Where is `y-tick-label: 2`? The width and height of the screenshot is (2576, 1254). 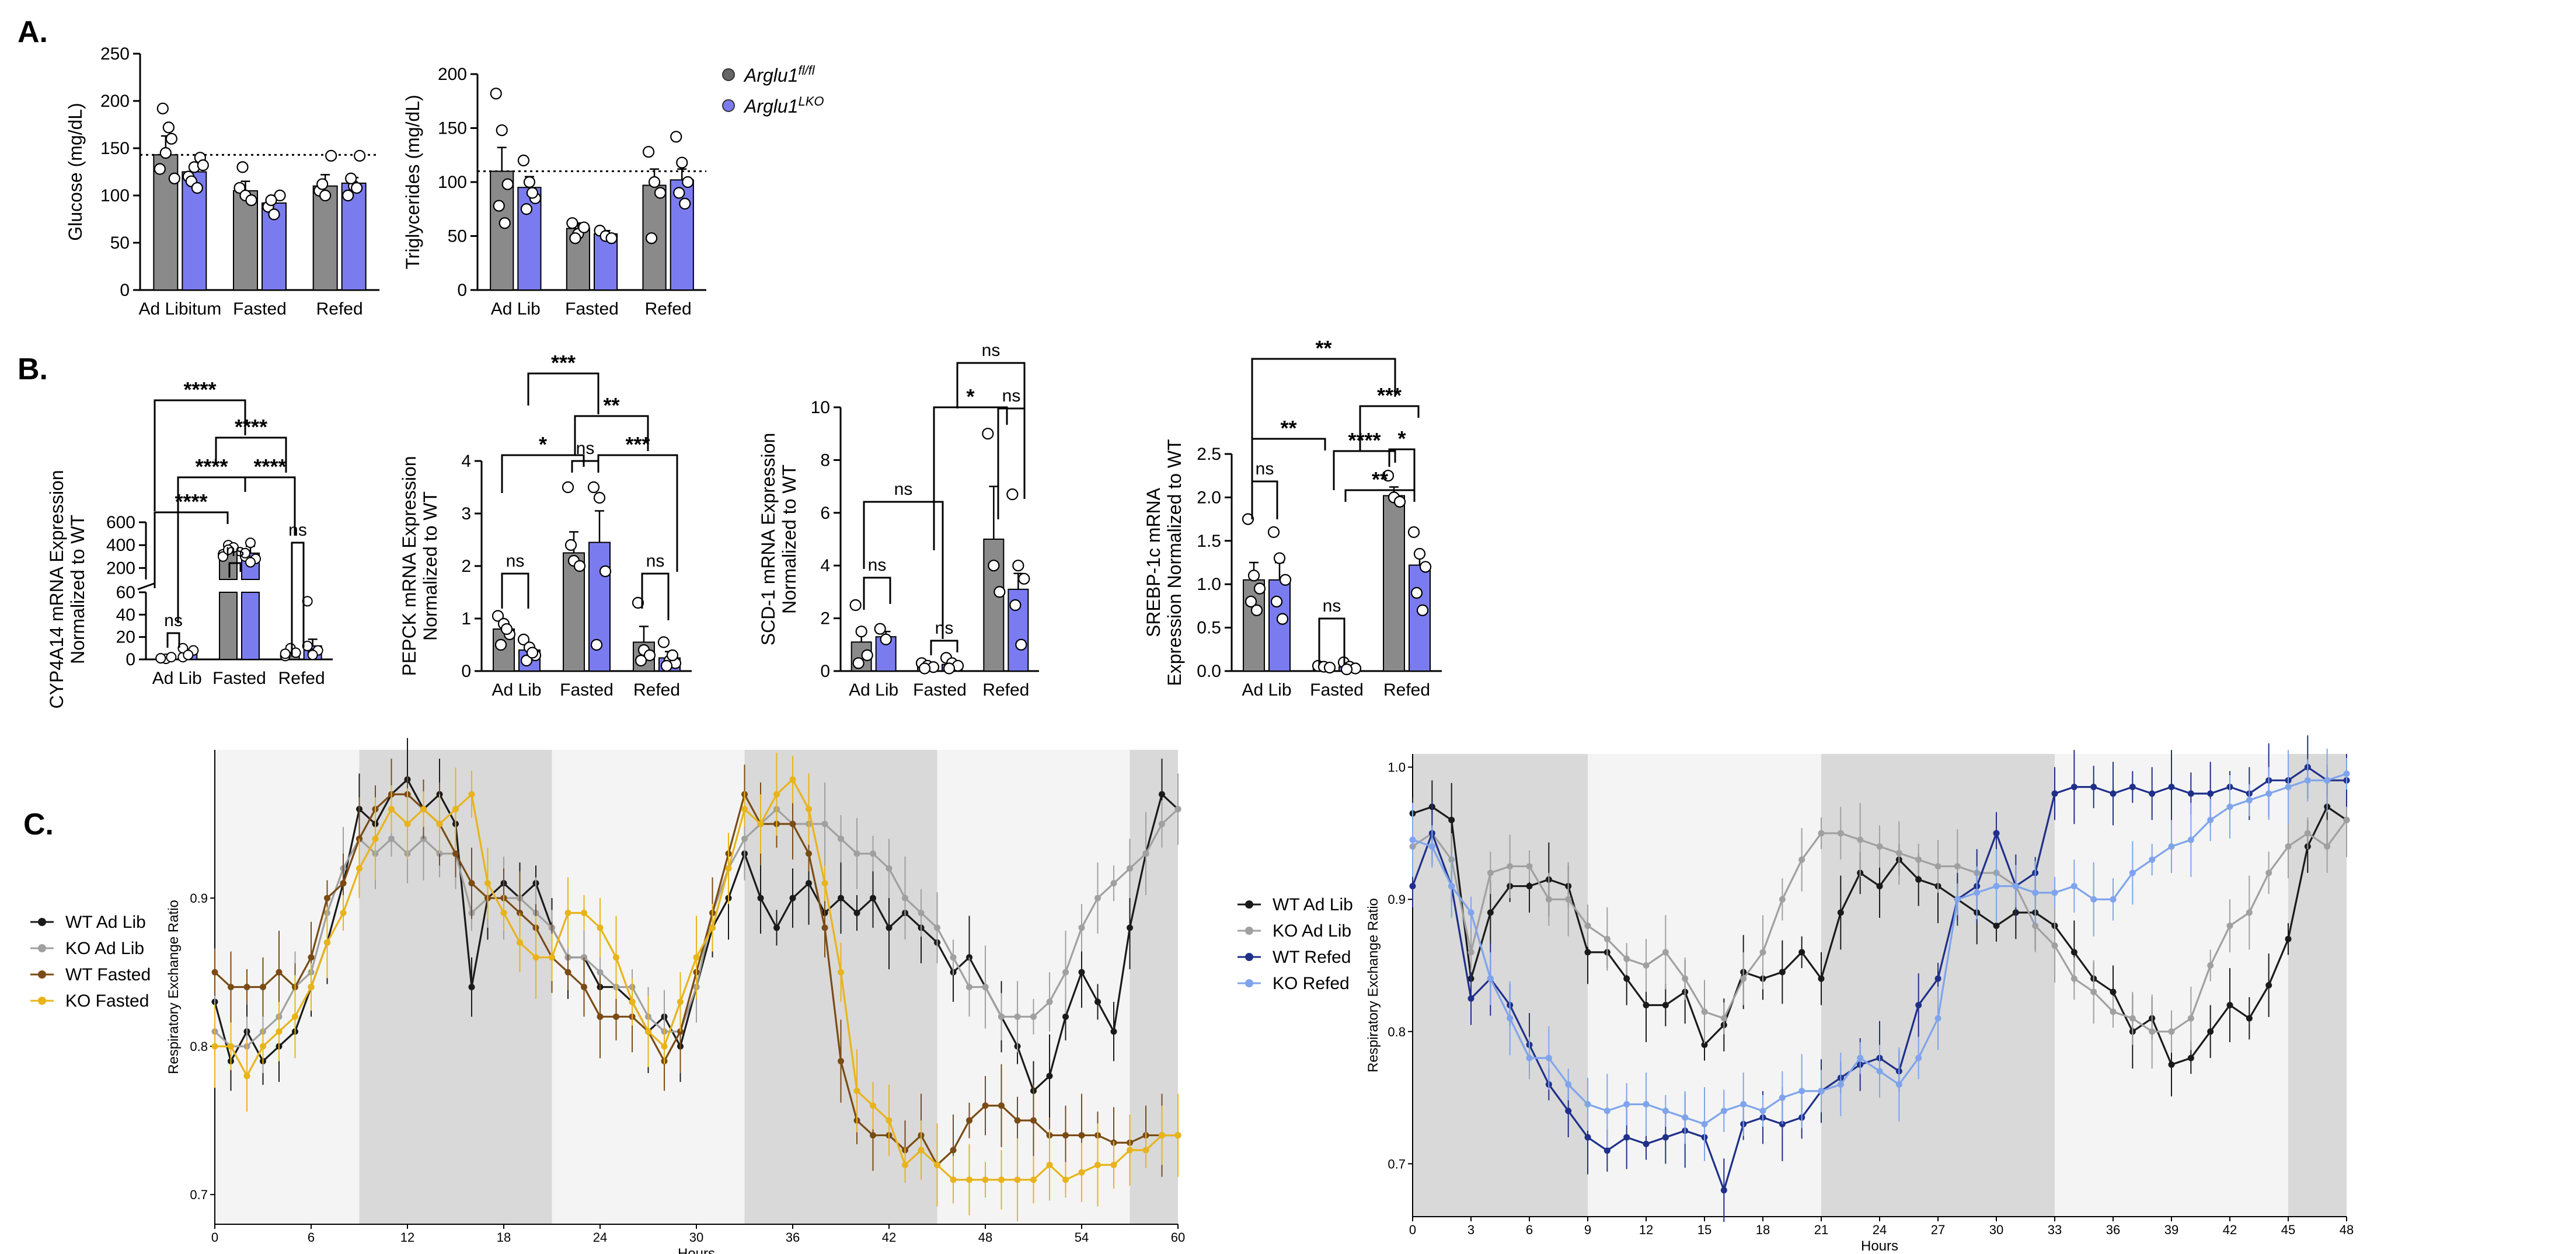 y-tick-label: 2 is located at coordinates (825, 618).